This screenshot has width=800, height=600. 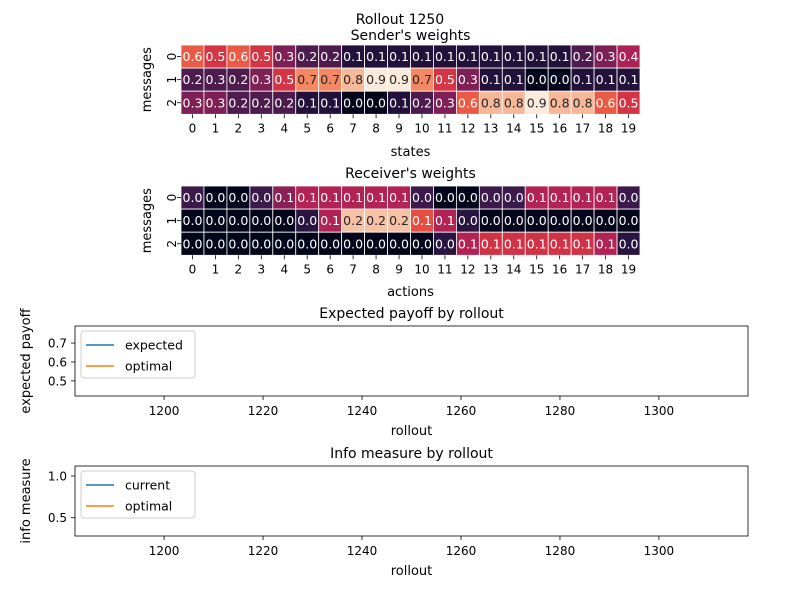 What do you see at coordinates (513, 128) in the screenshot?
I see `x-tick-label: 14` at bounding box center [513, 128].